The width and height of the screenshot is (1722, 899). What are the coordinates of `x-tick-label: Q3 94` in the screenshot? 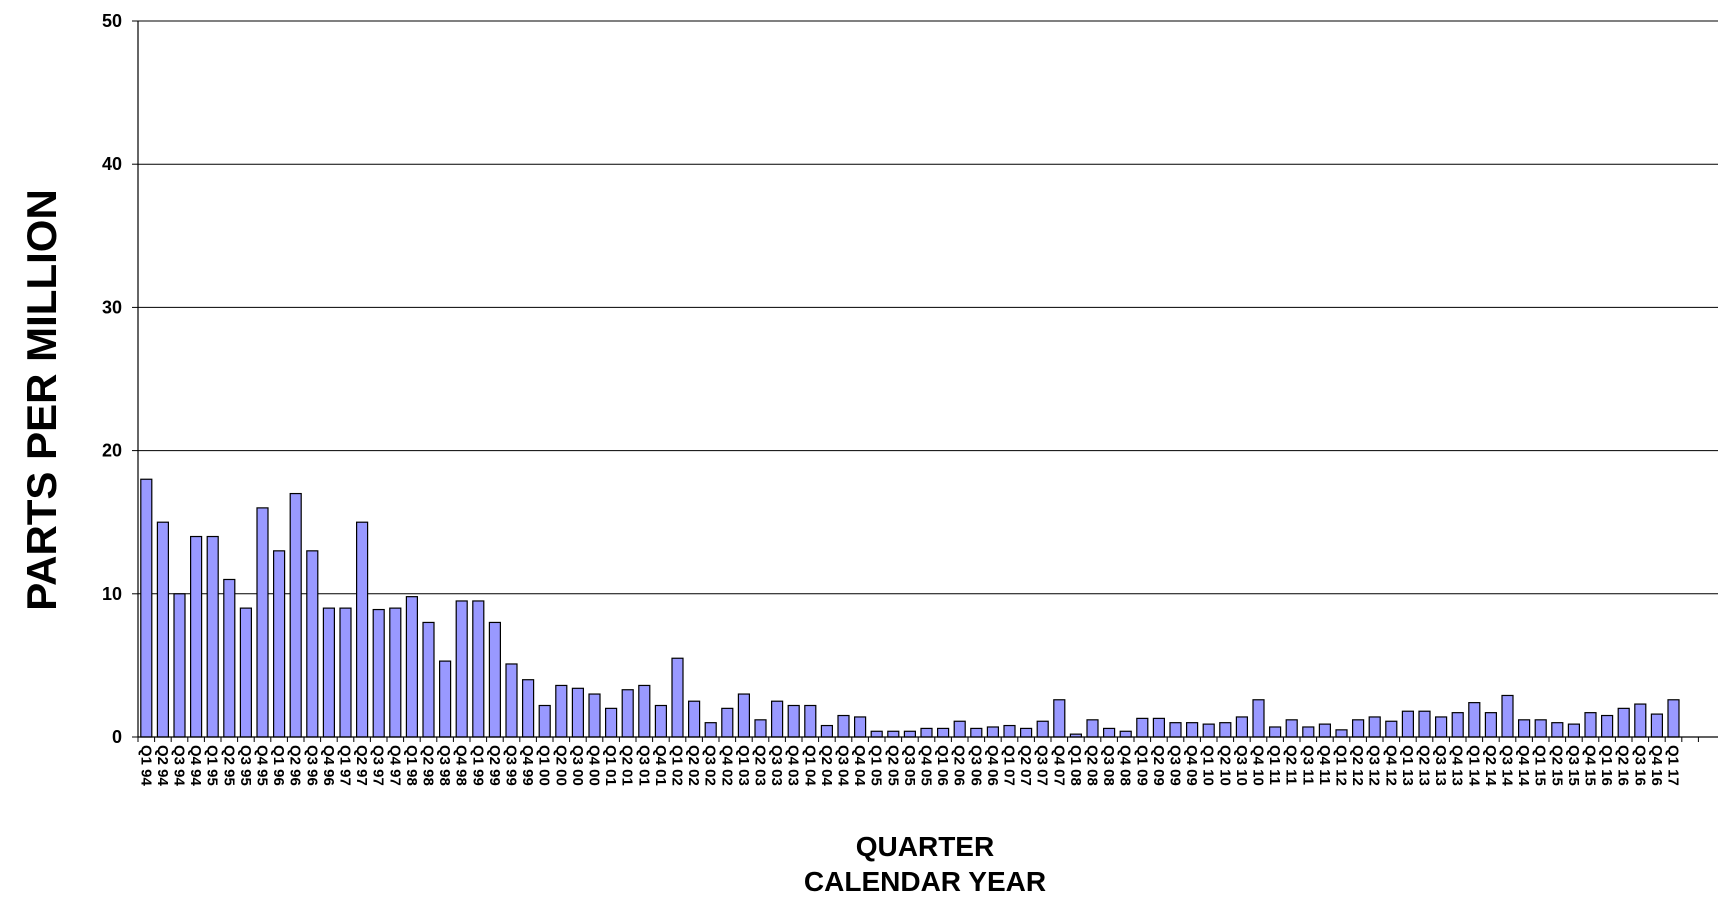 It's located at (179, 766).